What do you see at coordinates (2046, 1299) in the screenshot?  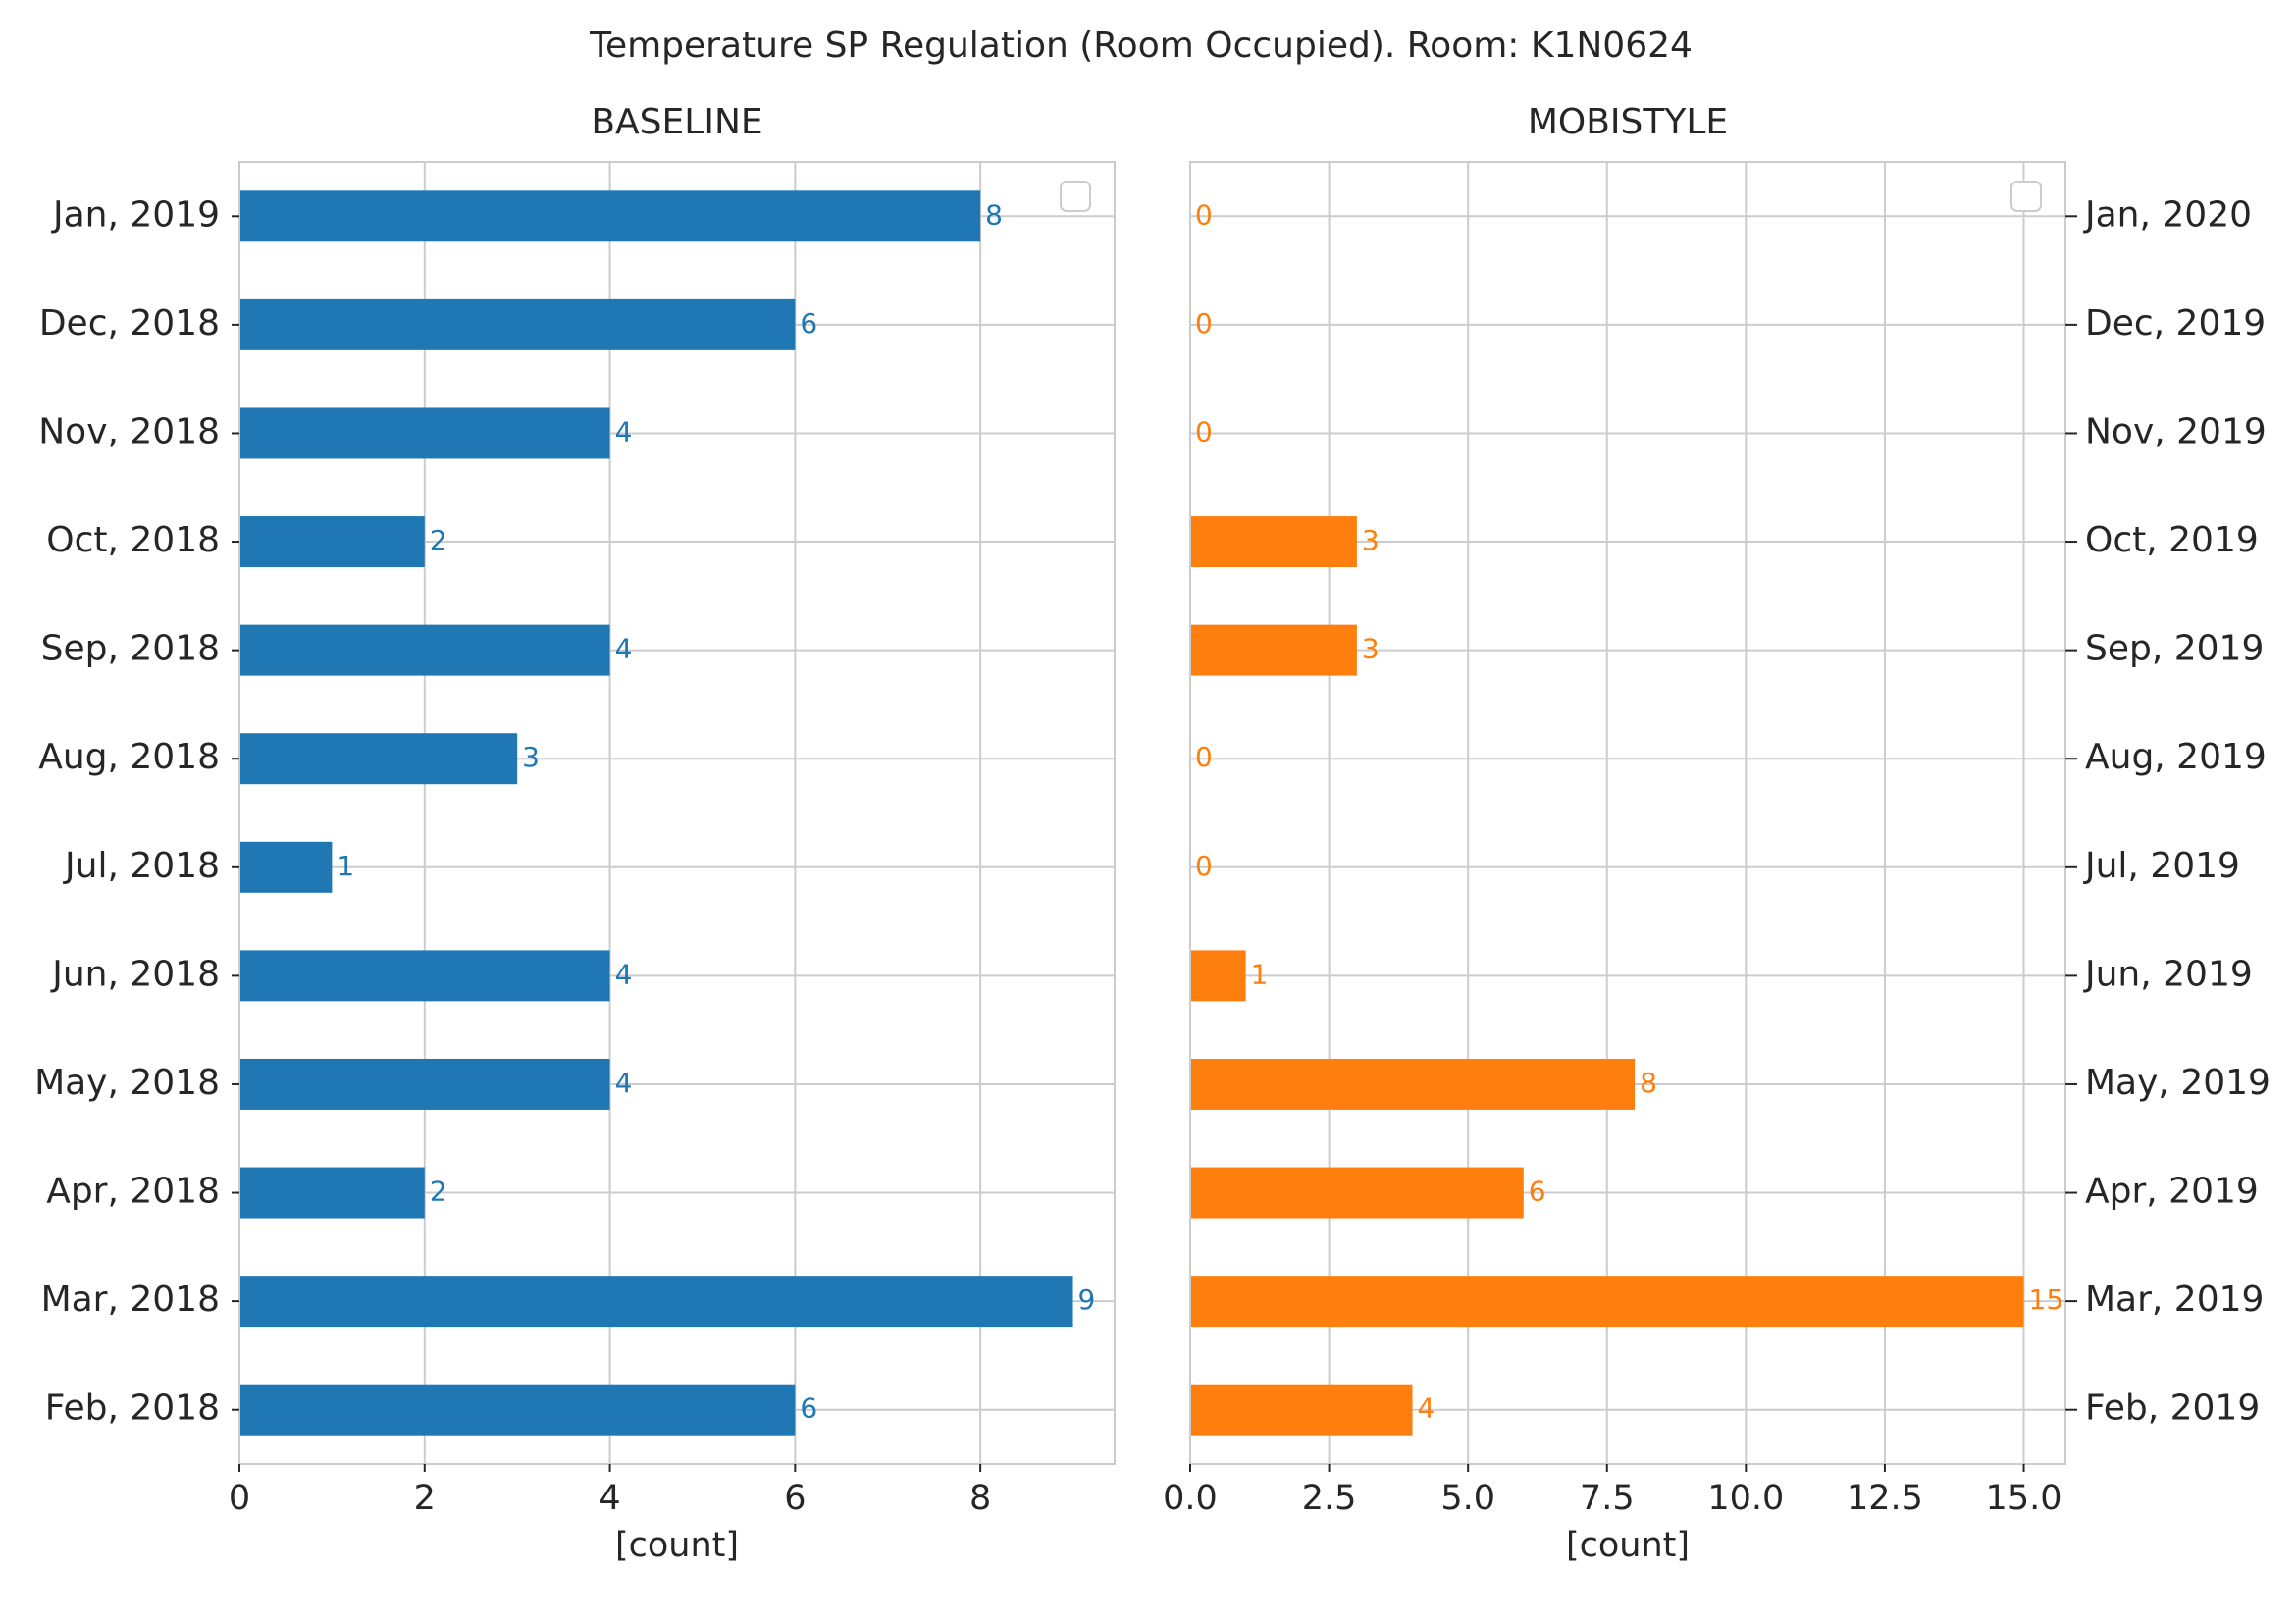 I see `mobistyle-value-label-1: 15` at bounding box center [2046, 1299].